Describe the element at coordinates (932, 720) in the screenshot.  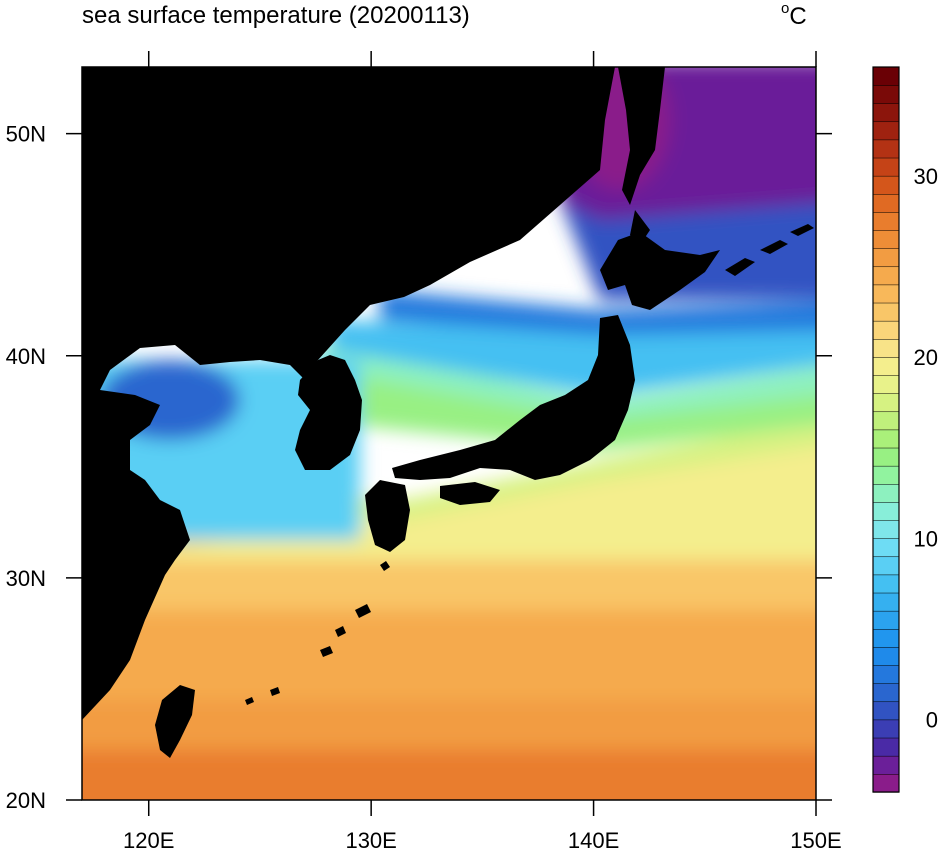
I see `colorbar-tick-label: 0` at that location.